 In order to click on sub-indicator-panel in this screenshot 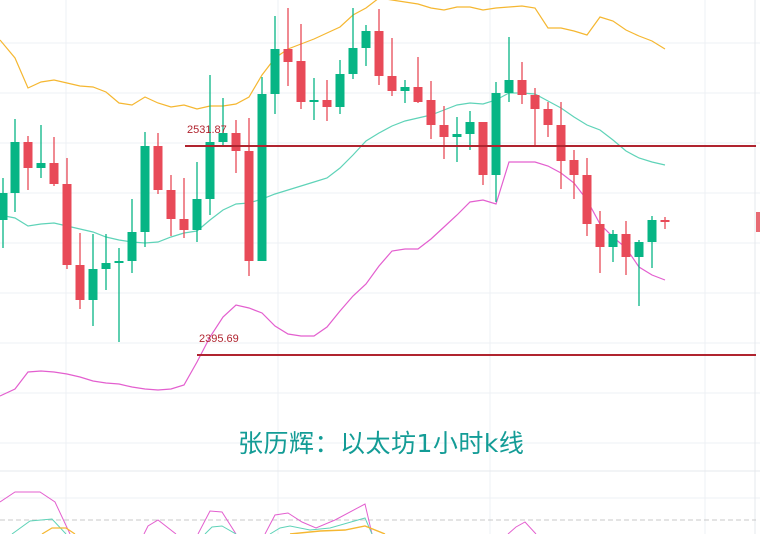, I will do `click(378, 512)`.